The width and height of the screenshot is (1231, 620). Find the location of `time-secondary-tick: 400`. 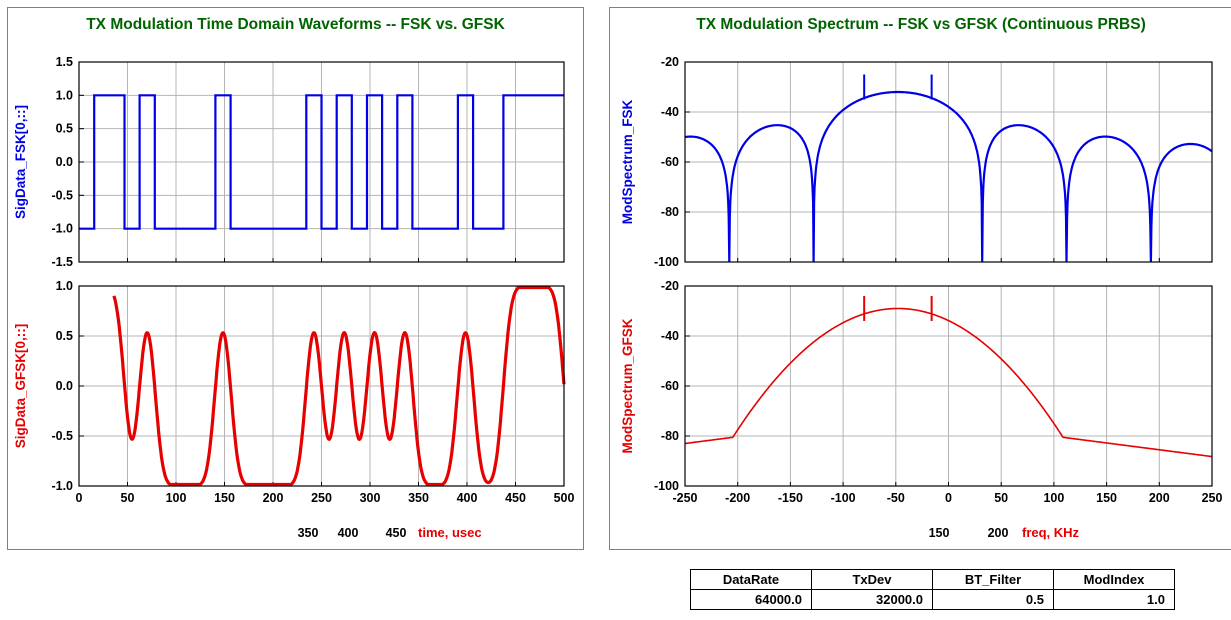

time-secondary-tick: 400 is located at coordinates (348, 533).